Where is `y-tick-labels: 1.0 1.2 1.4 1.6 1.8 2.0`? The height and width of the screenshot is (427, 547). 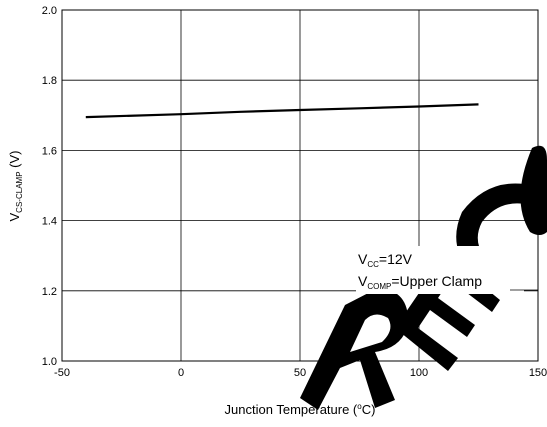
y-tick-labels: 1.0 1.2 1.4 1.6 1.8 2.0 is located at coordinates (49, 186).